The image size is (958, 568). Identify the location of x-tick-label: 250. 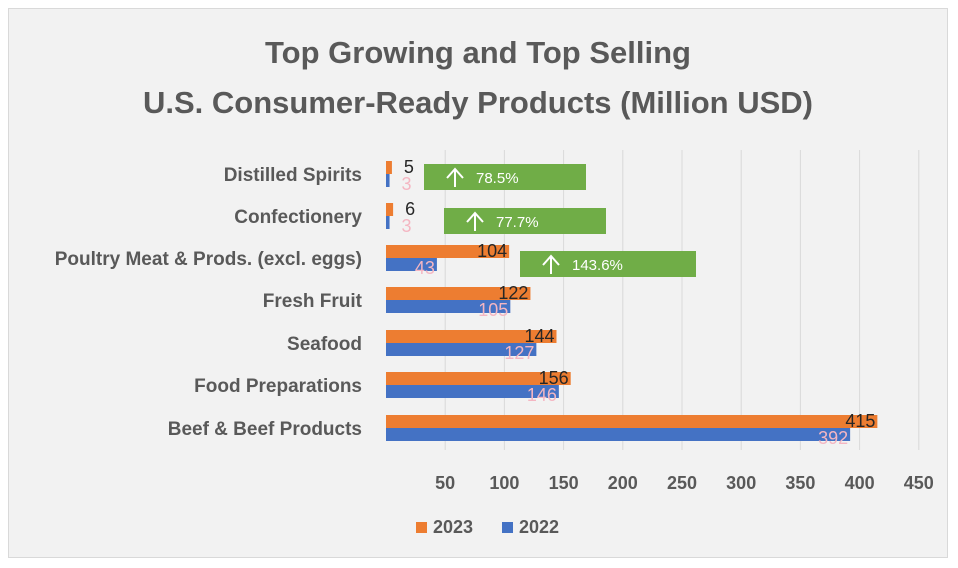
(682, 483).